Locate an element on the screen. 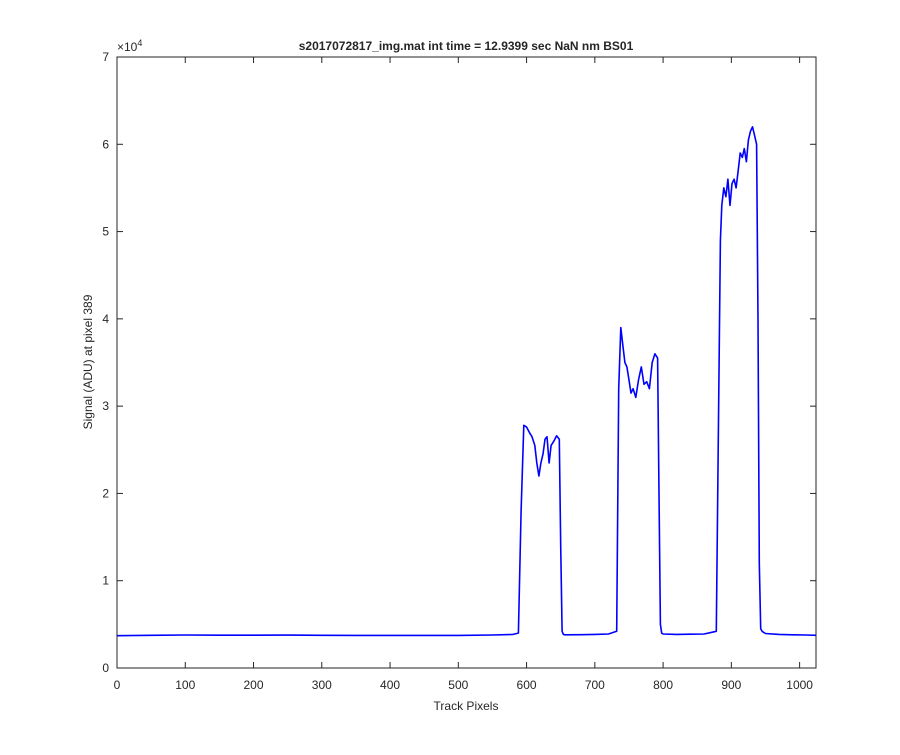 This screenshot has height=755, width=900. y-tick-label: 3 is located at coordinates (105, 406).